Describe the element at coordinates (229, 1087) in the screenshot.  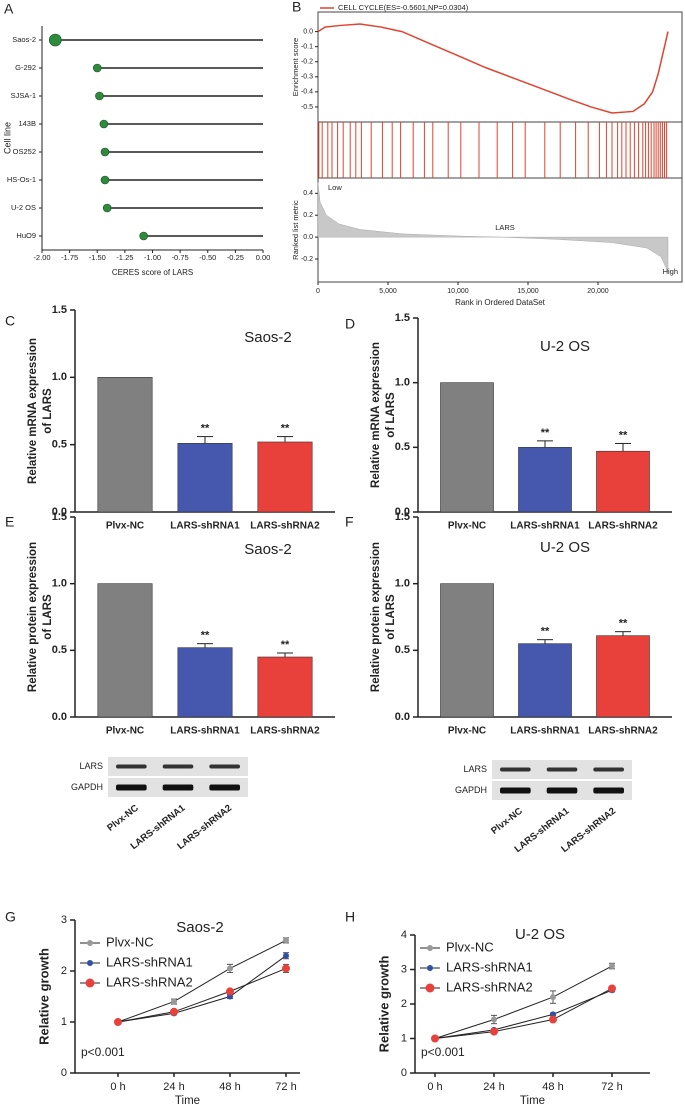
I see `x-tick-label: 48 h` at that location.